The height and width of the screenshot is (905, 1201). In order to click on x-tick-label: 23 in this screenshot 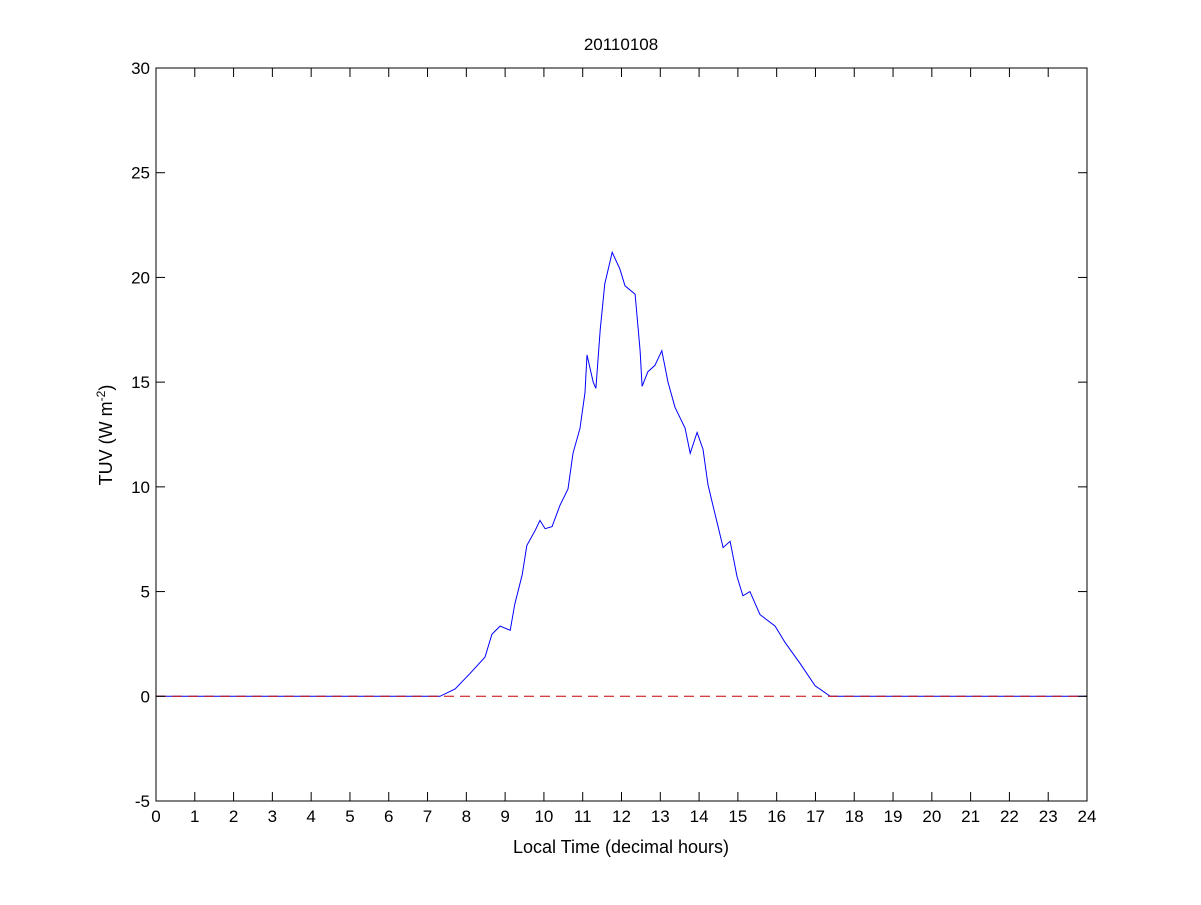, I will do `click(1048, 816)`.